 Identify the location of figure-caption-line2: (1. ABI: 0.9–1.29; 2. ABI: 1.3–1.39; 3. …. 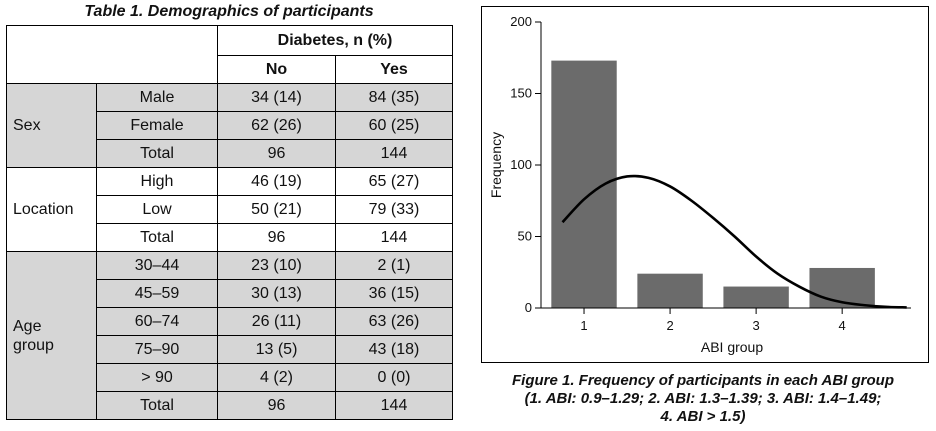
(703, 398).